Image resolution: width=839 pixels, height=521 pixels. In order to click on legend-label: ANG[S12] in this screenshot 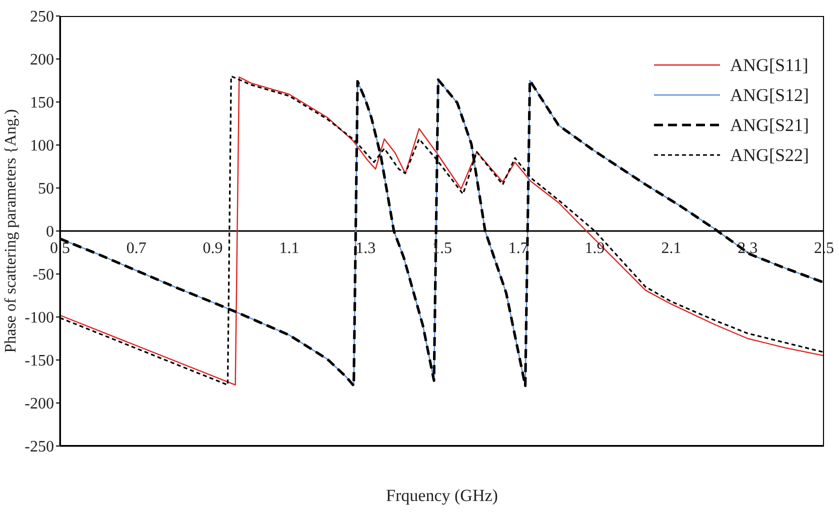, I will do `click(769, 95)`.